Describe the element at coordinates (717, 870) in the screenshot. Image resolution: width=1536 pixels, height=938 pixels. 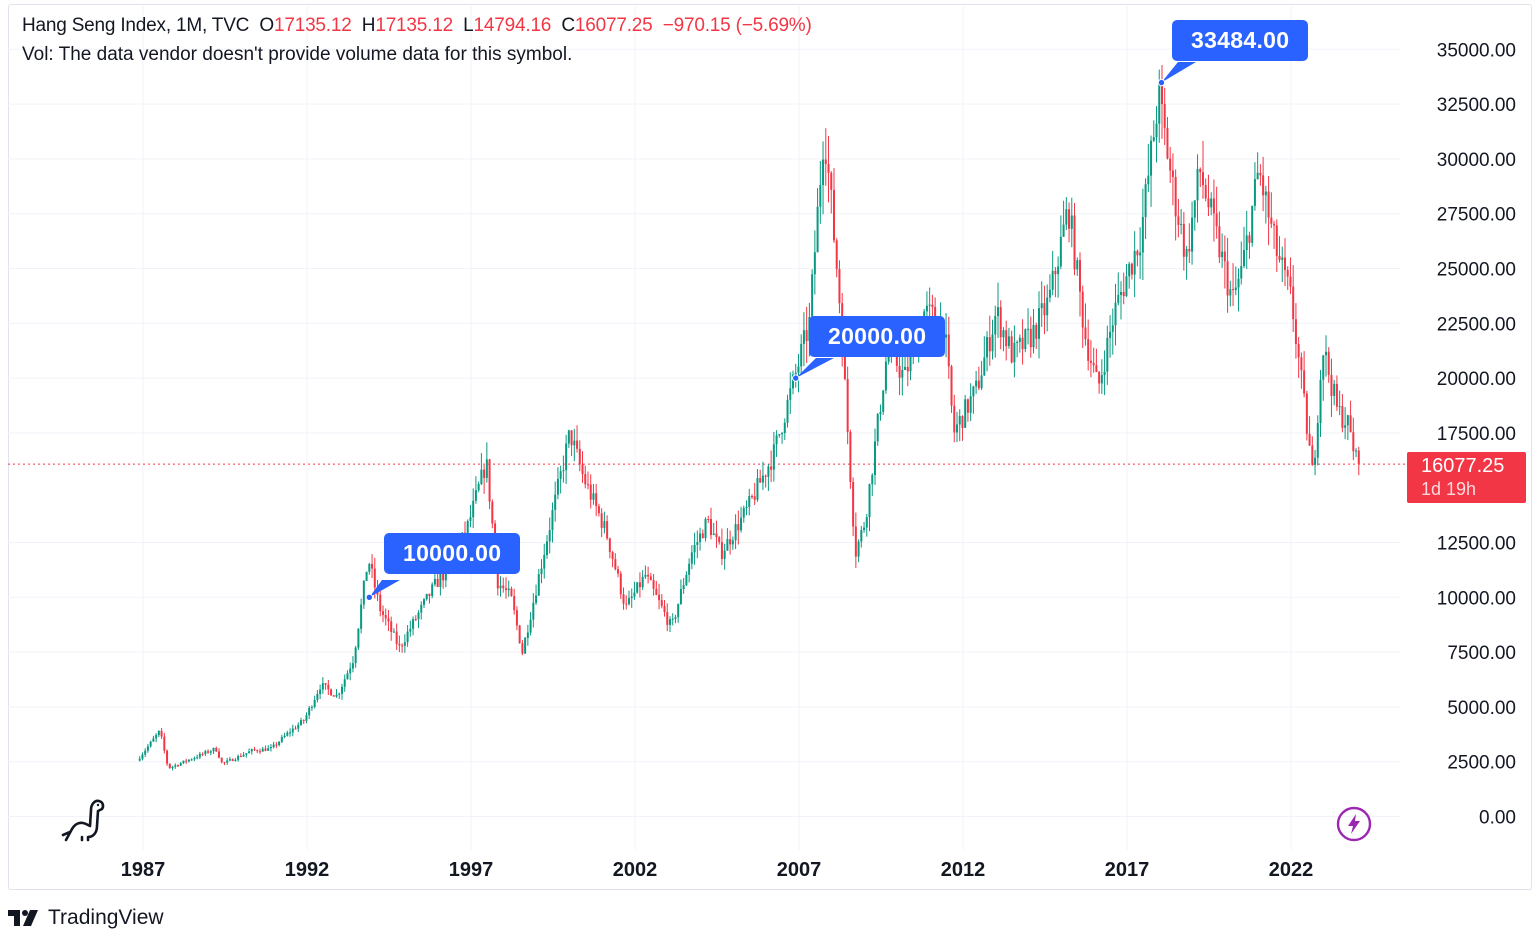
I see `time-axis: 1987 1992 1997 2002 2007 2012 2017 2022` at that location.